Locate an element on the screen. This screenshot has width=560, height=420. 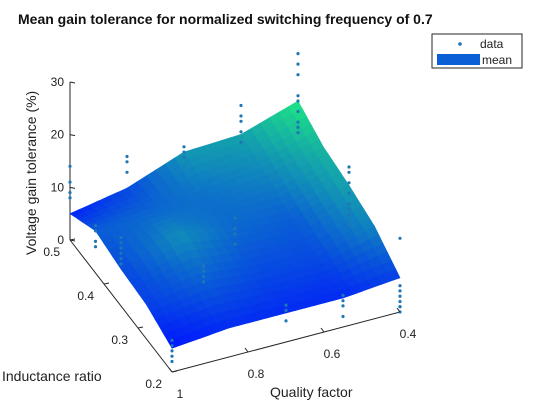
legend-data-marker is located at coordinates (460, 44).